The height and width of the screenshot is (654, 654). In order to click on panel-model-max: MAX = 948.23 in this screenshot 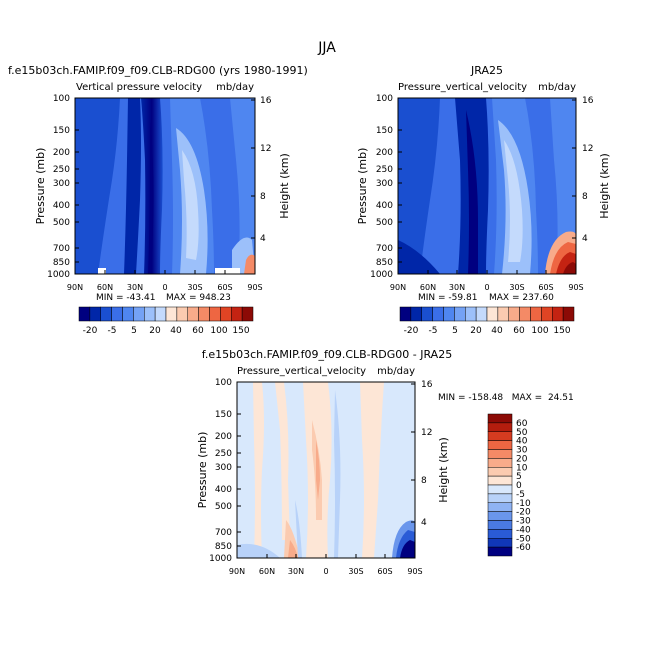, I will do `click(198, 298)`.